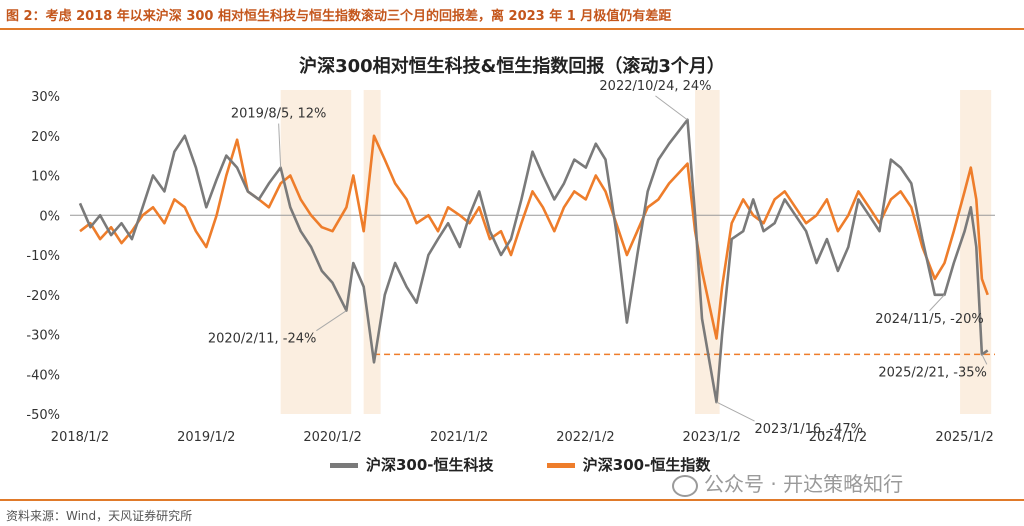  What do you see at coordinates (512, 500) in the screenshot?
I see `footer-divider` at bounding box center [512, 500].